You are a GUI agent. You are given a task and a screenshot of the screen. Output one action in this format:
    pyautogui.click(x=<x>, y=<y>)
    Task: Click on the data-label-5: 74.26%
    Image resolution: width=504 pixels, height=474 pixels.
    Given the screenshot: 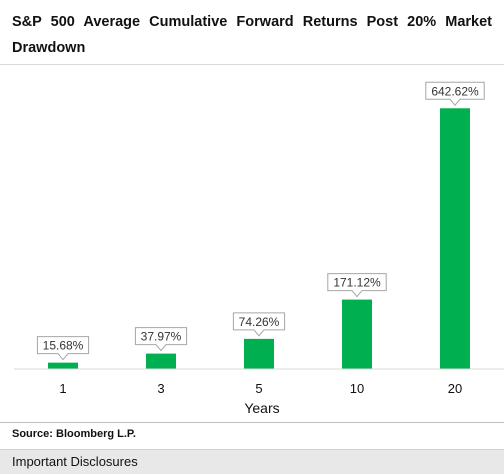 What is the action you would take?
    pyautogui.click(x=259, y=324)
    